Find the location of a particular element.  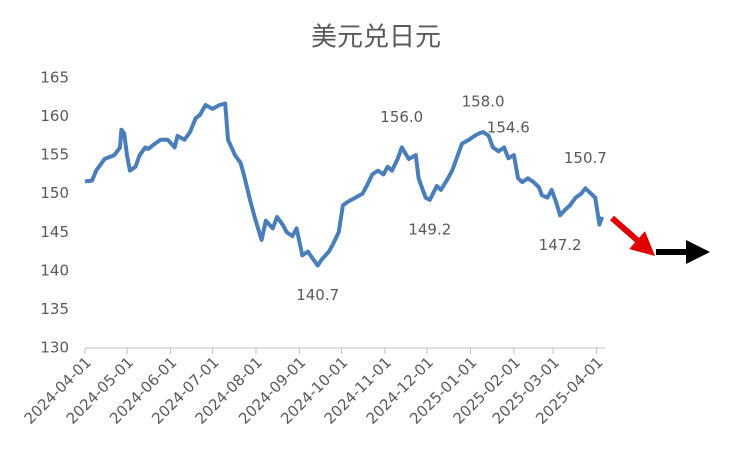

annotation: 150.7 is located at coordinates (585, 158).